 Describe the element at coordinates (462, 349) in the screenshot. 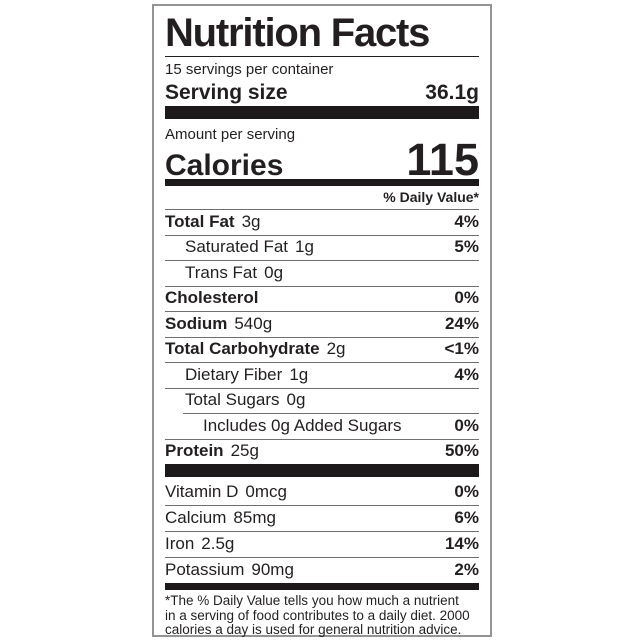

I see `nutrient-daily-value: <1%` at that location.